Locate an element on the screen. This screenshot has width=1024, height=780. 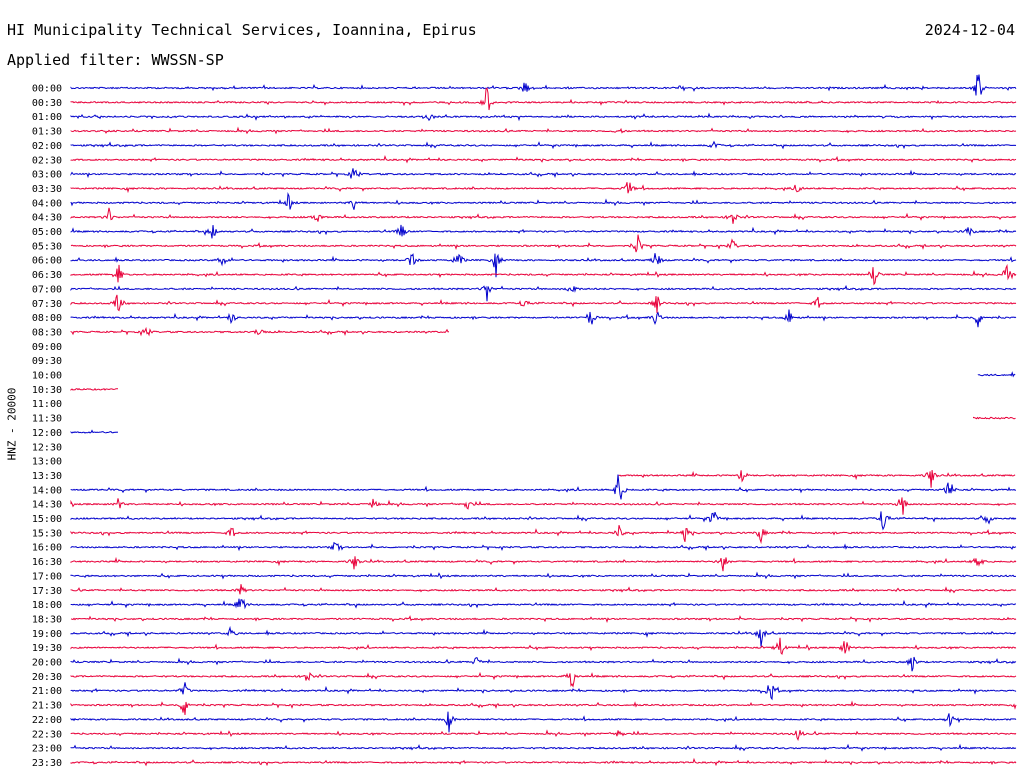
time-tick-label: 23:00 is located at coordinates (47, 749).